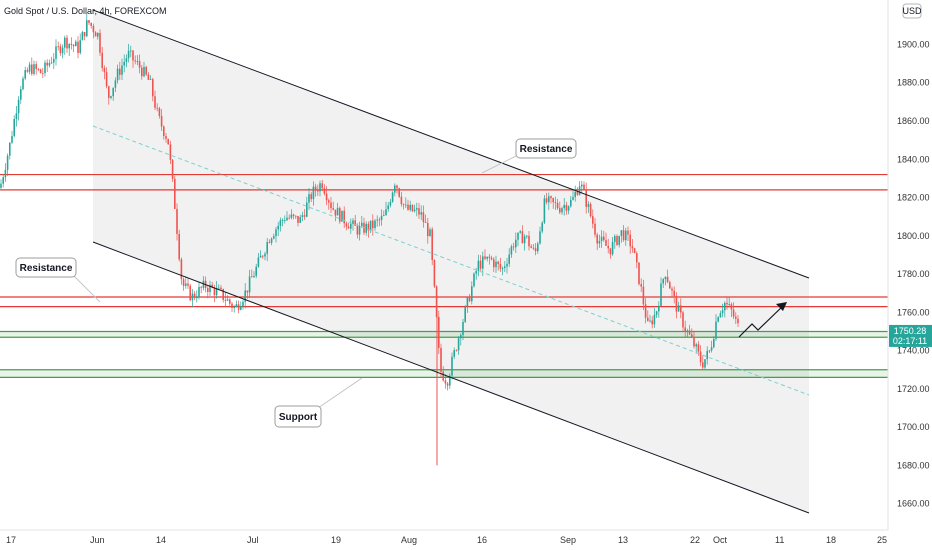 The height and width of the screenshot is (550, 932). I want to click on time-tick-label: Jun, so click(97, 540).